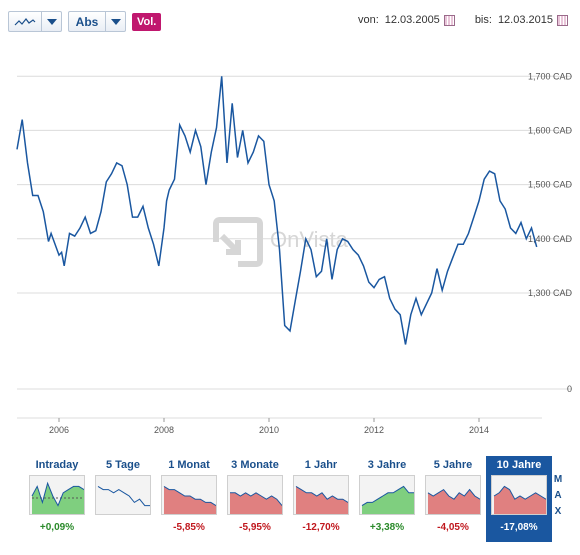 The height and width of the screenshot is (555, 580). What do you see at coordinates (412, 20) in the screenshot?
I see `from-date-value: 12.03.2005` at bounding box center [412, 20].